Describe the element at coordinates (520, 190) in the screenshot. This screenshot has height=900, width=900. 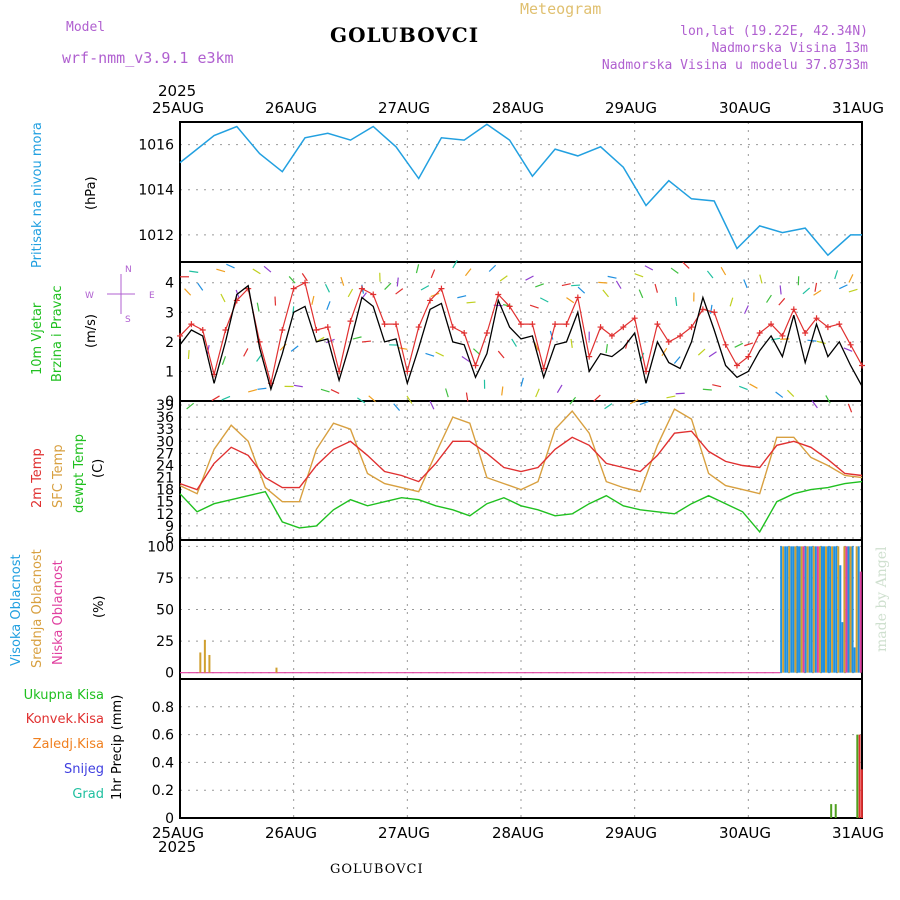
I see `pressure-line` at that location.